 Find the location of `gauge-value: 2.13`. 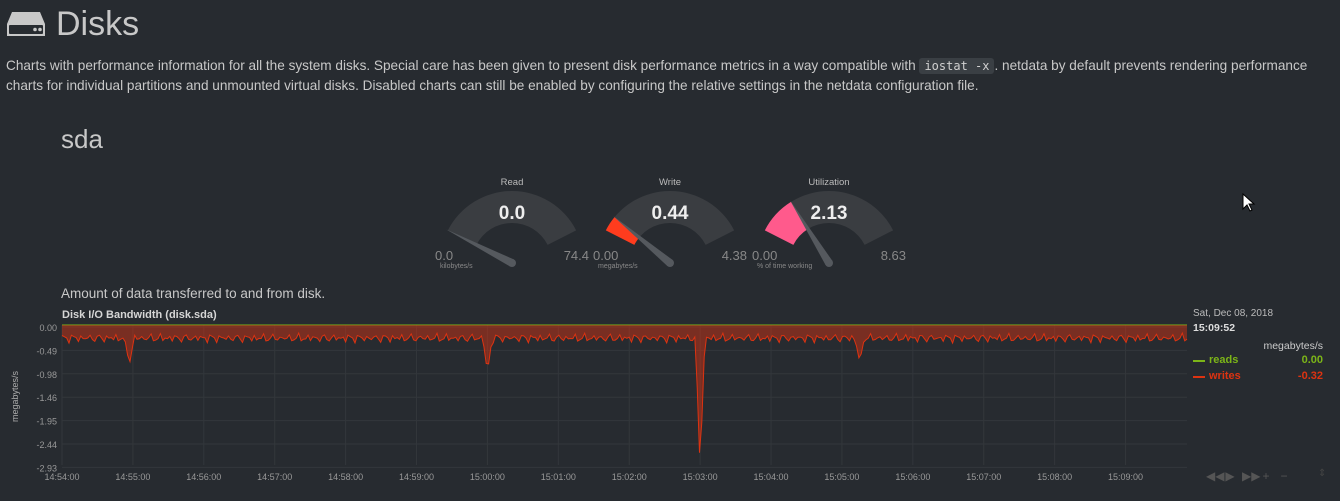

gauge-value: 2.13 is located at coordinates (829, 213).